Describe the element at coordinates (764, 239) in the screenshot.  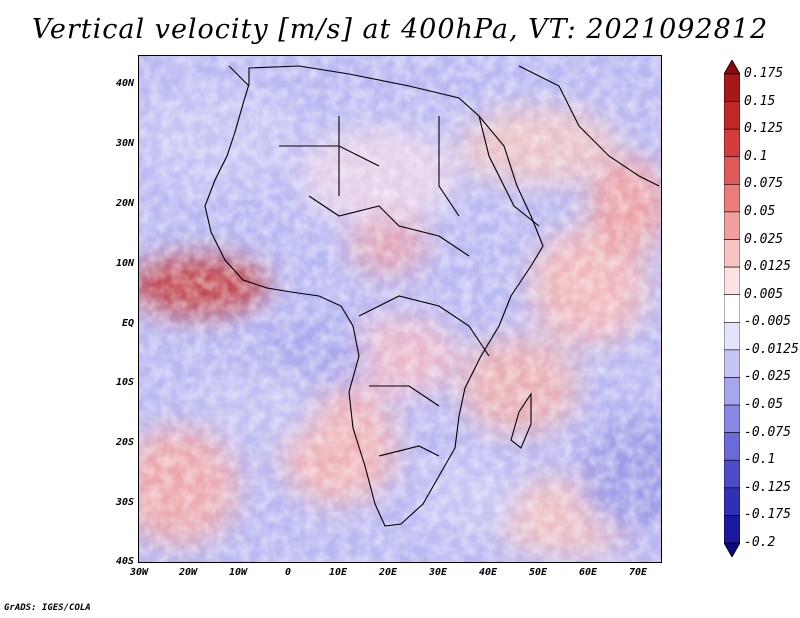
I see `colorbar-label: 0.025` at that location.